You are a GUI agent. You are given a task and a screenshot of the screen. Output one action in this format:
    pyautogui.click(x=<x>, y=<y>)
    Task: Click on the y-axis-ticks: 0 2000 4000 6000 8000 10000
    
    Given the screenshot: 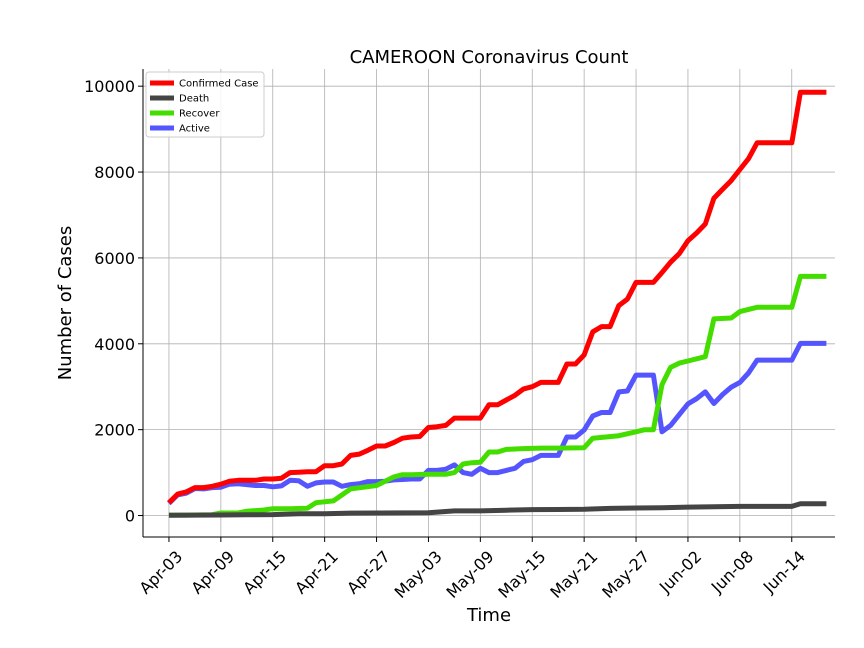 What is the action you would take?
    pyautogui.click(x=113, y=301)
    